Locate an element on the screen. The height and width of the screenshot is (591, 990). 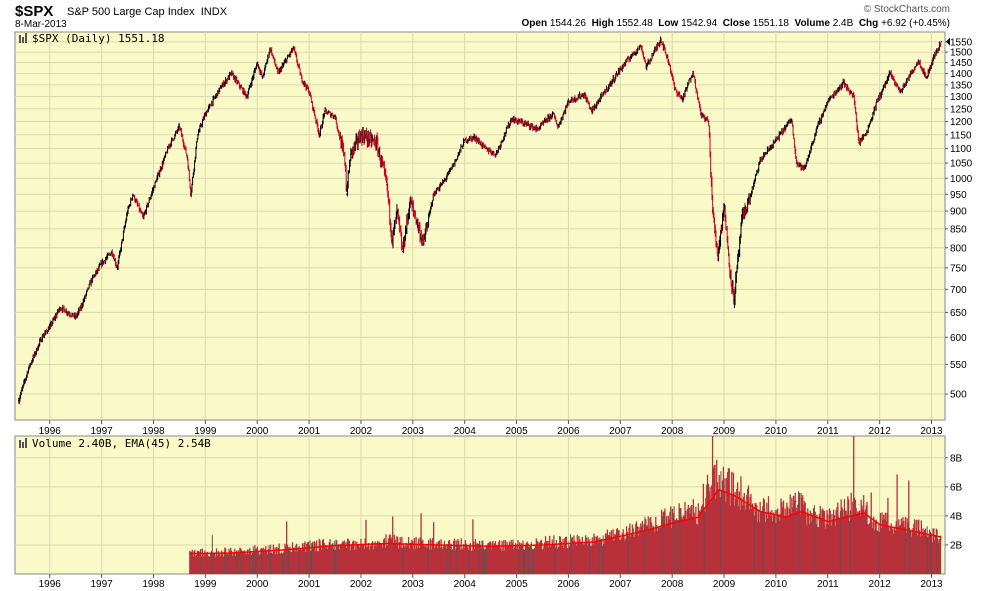
as-of-date: 8-Mar-2013 is located at coordinates (41, 24).